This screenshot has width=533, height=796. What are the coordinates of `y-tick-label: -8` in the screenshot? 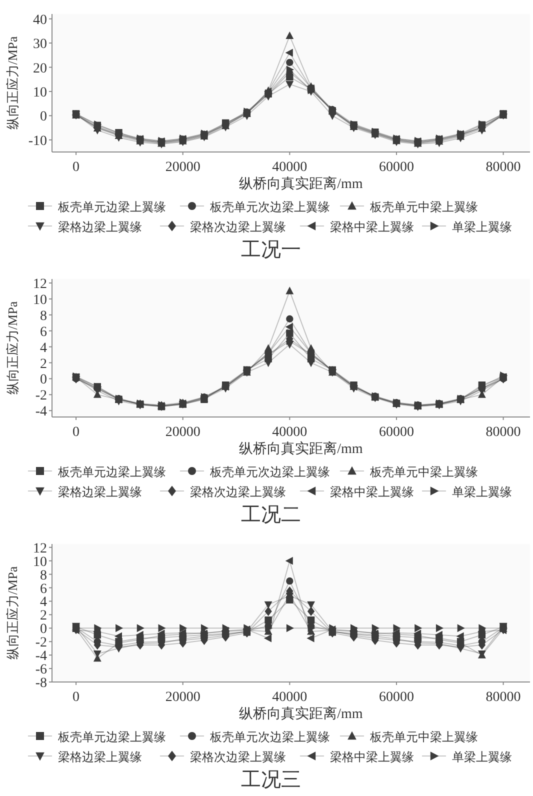 It's located at (41, 683).